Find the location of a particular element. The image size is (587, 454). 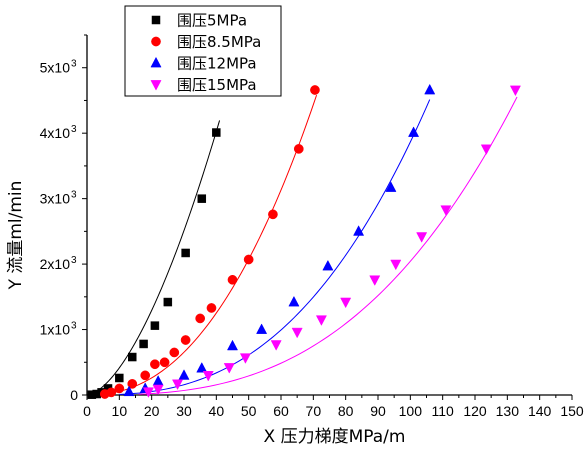

legend-label-series-1: 围压5MPa is located at coordinates (212, 21).